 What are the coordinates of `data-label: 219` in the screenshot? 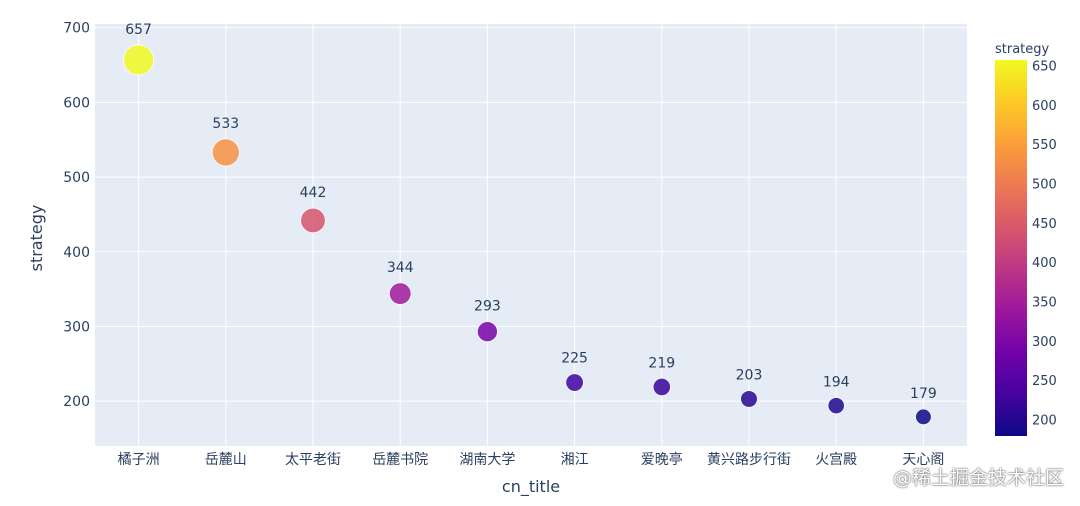 It's located at (661, 363).